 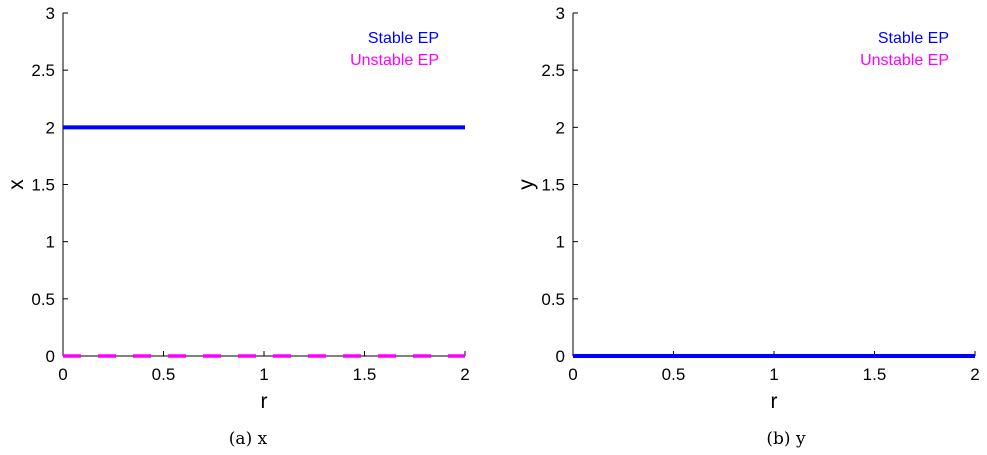 I want to click on subfigure-caption: (a) x, so click(x=248, y=439).